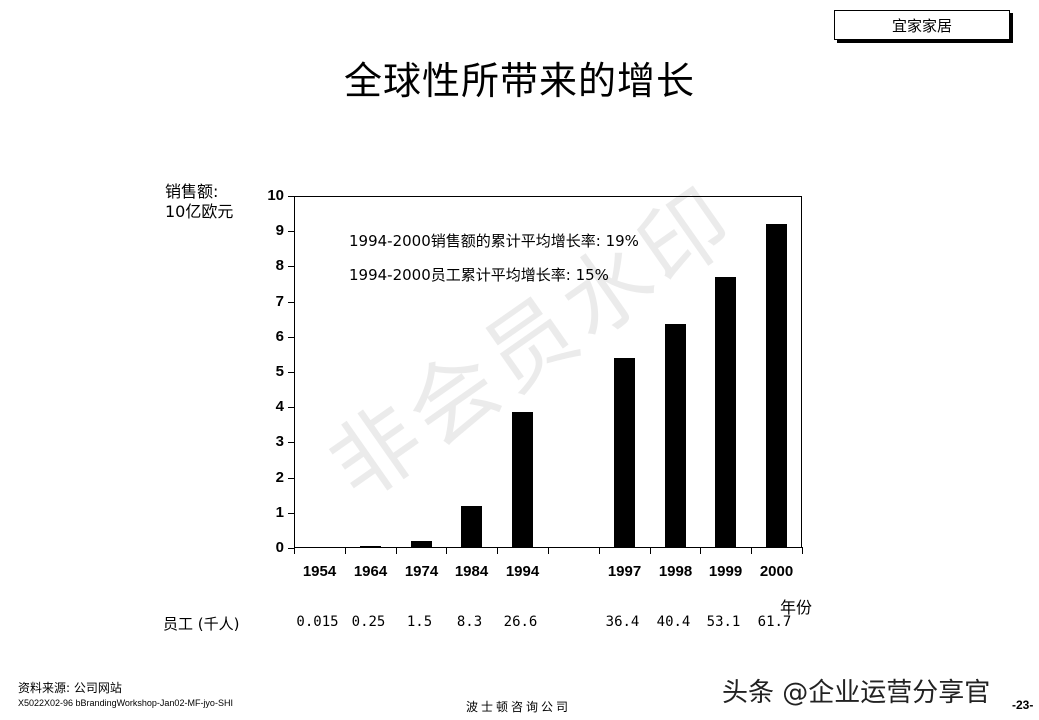  I want to click on y-tick-label: 9, so click(279, 230).